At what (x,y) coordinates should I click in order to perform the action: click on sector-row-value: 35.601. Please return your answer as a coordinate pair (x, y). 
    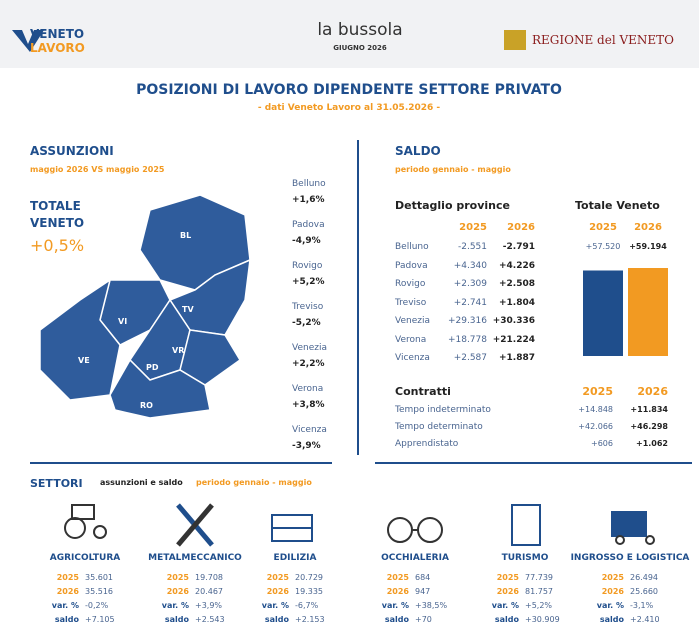
    Looking at the image, I should click on (99, 577).